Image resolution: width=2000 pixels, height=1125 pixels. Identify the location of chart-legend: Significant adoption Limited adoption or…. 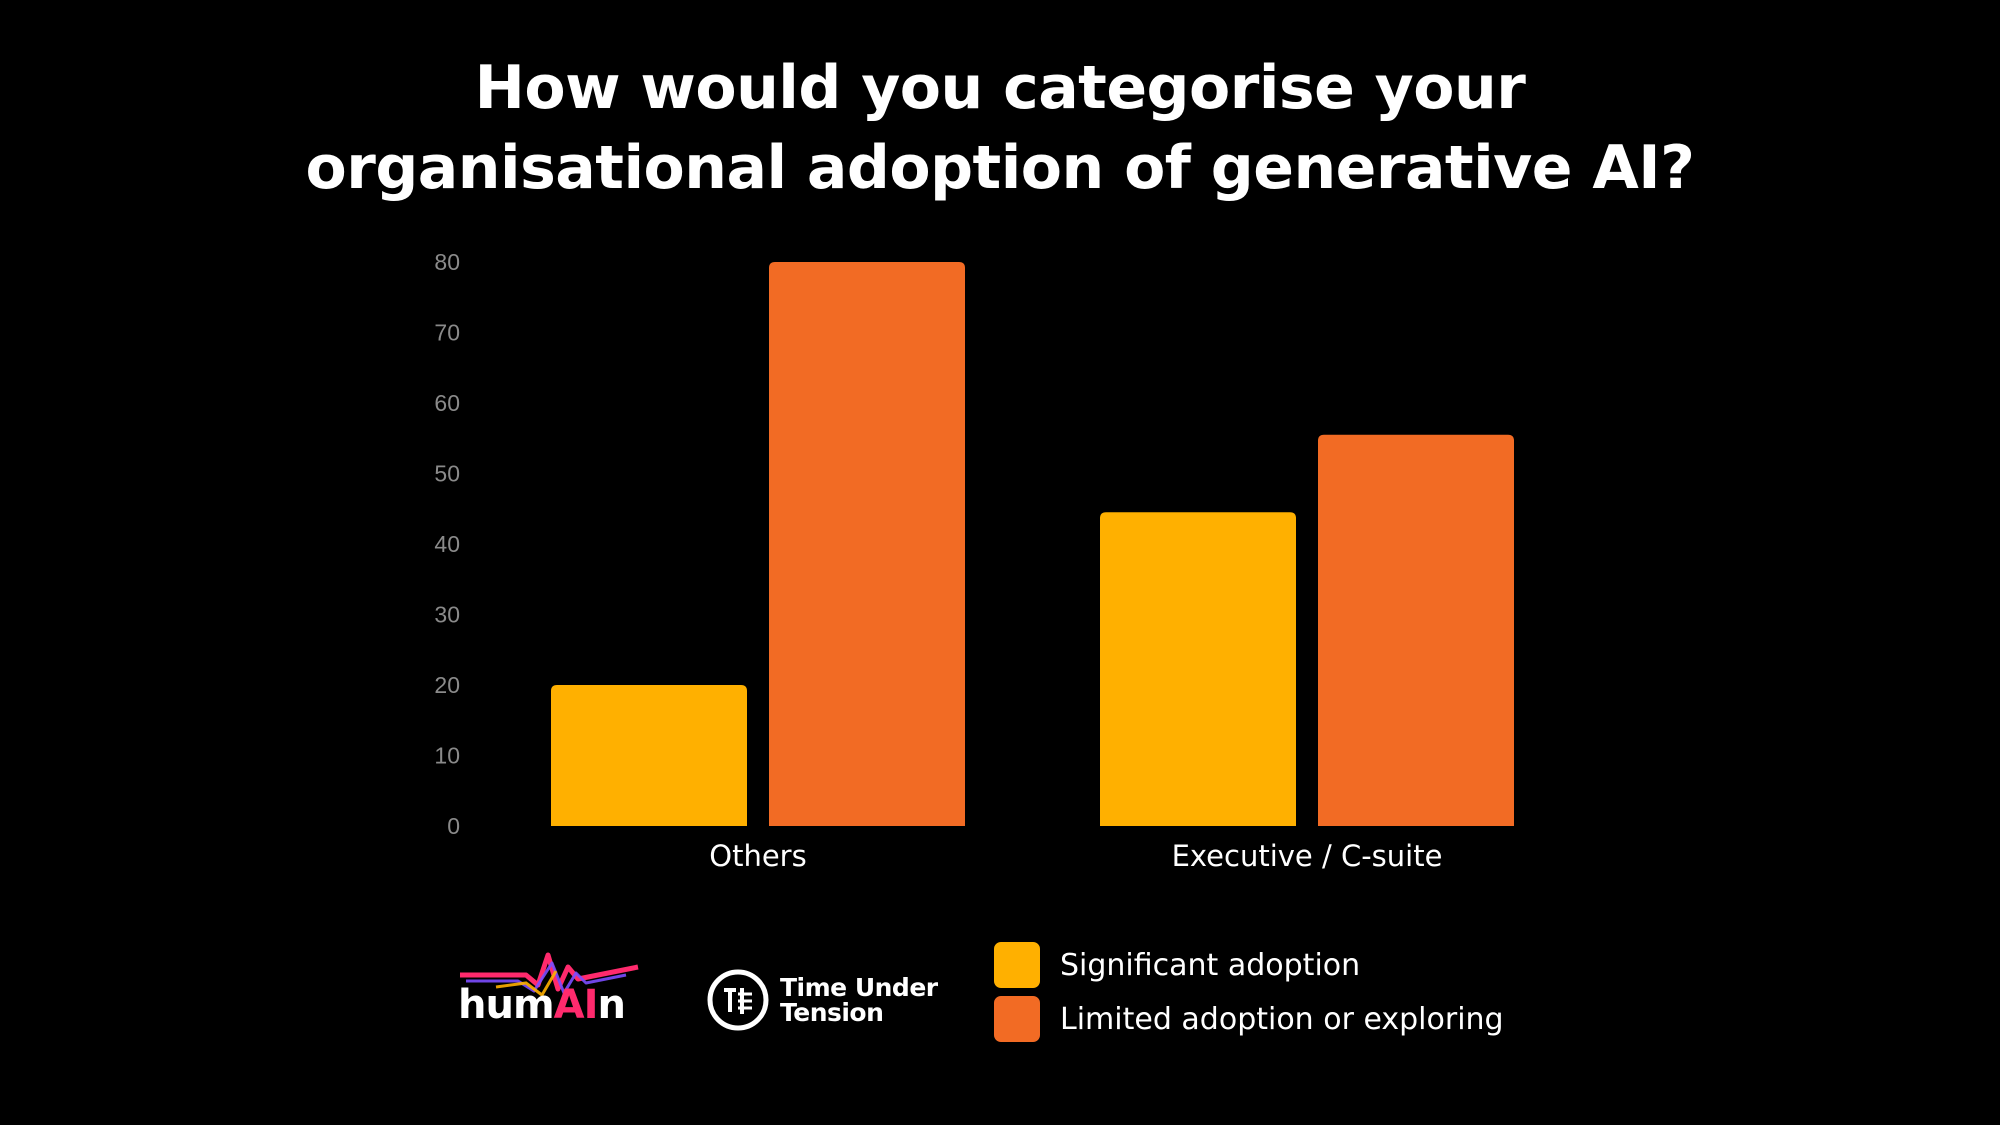
(1249, 992).